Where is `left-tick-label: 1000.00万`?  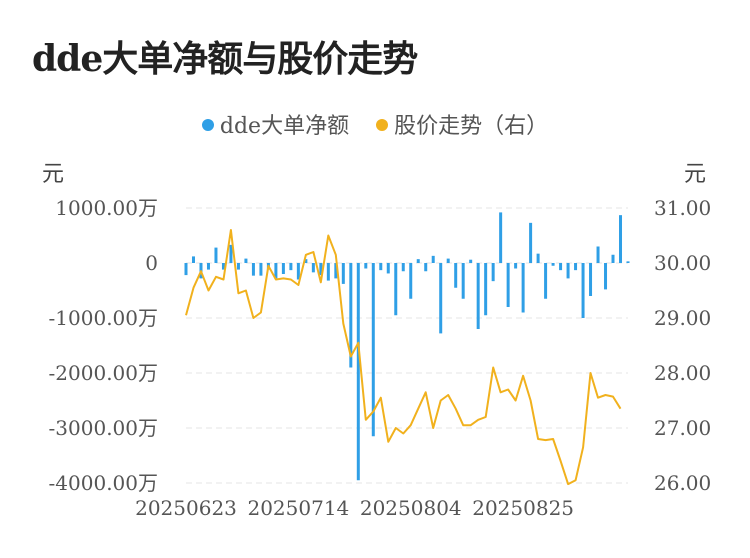
left-tick-label: 1000.00万 is located at coordinates (106, 208).